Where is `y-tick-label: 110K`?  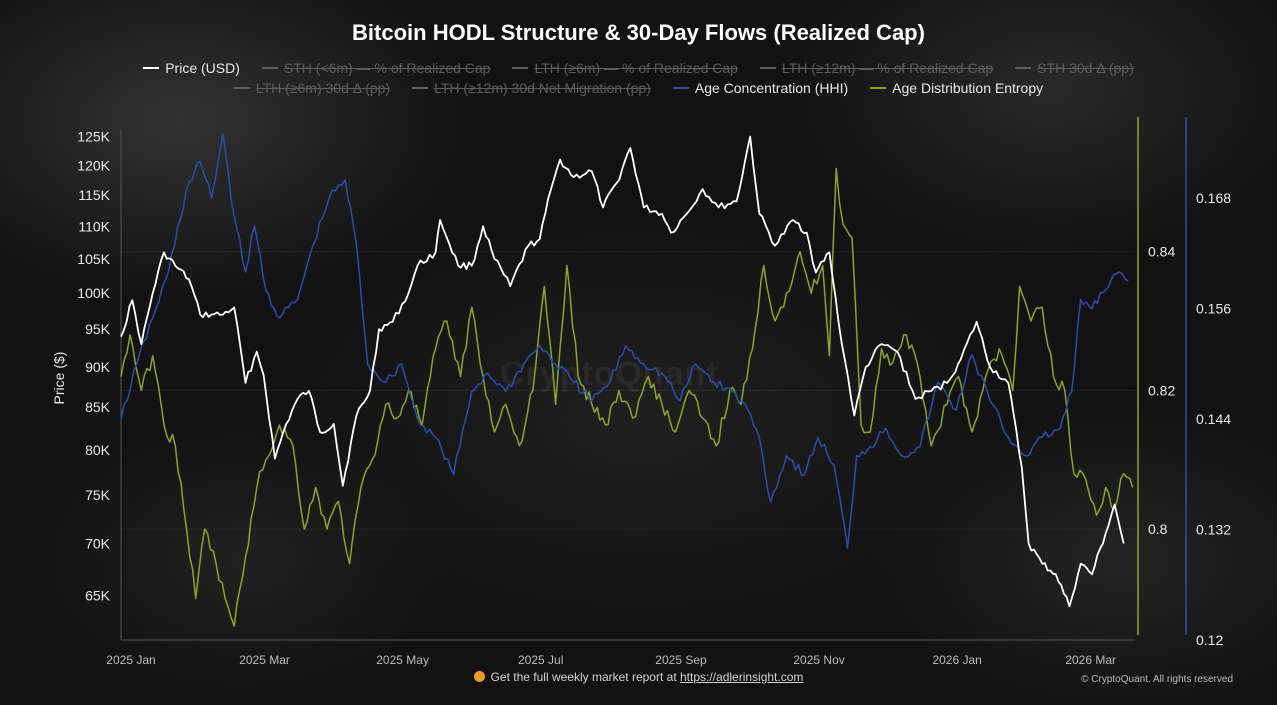 y-tick-label: 110K is located at coordinates (94, 226).